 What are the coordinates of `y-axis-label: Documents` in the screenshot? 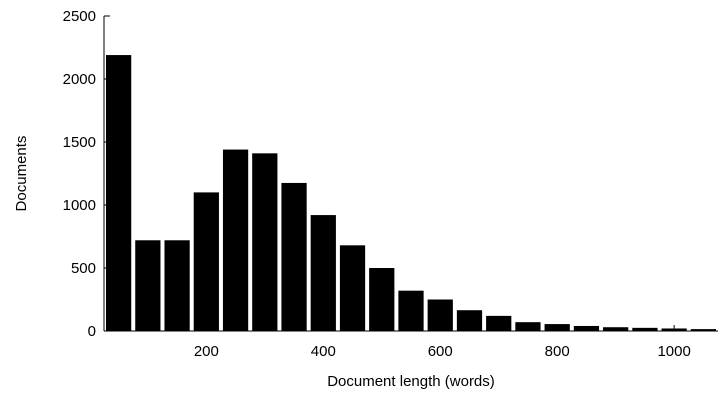 It's located at (21, 174).